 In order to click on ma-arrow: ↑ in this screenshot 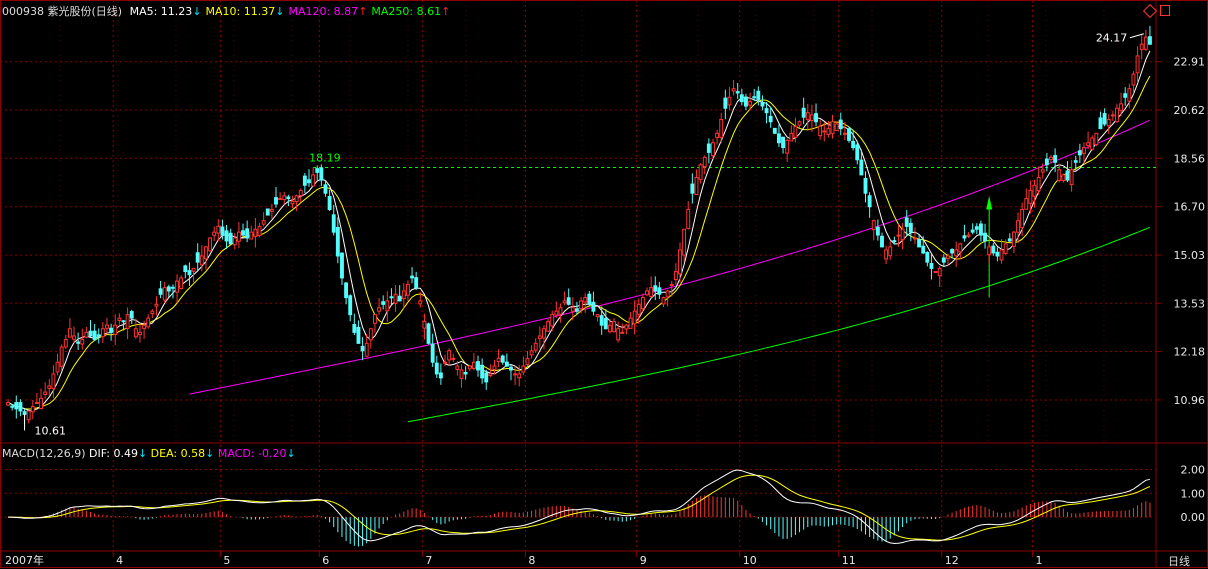, I will do `click(363, 11)`.